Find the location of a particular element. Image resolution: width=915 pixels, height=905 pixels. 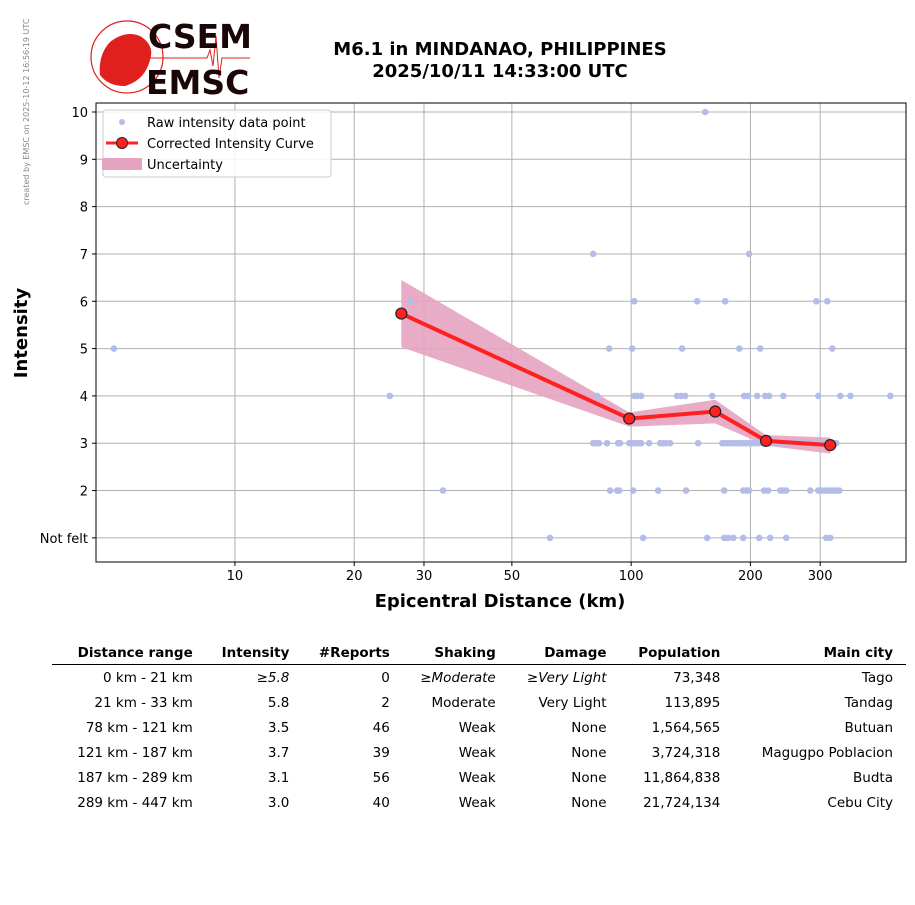

cell-population: 1,564,565 is located at coordinates (686, 727).